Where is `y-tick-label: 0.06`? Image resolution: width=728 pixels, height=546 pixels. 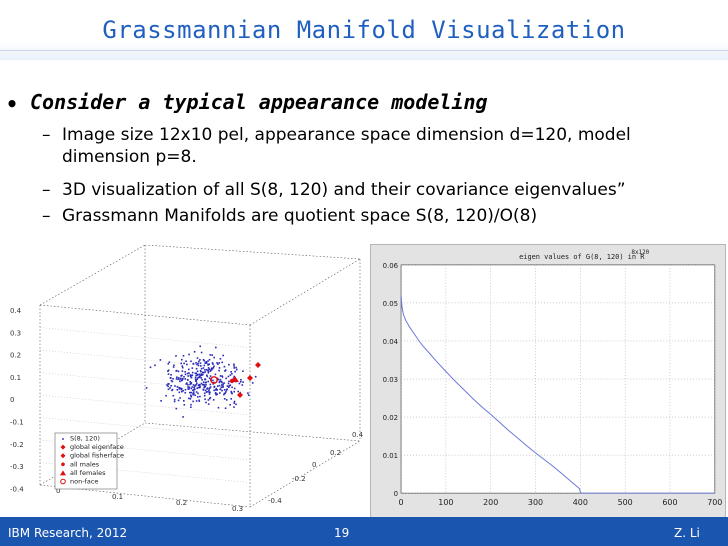
y-tick-label: 0.06 is located at coordinates (390, 266).